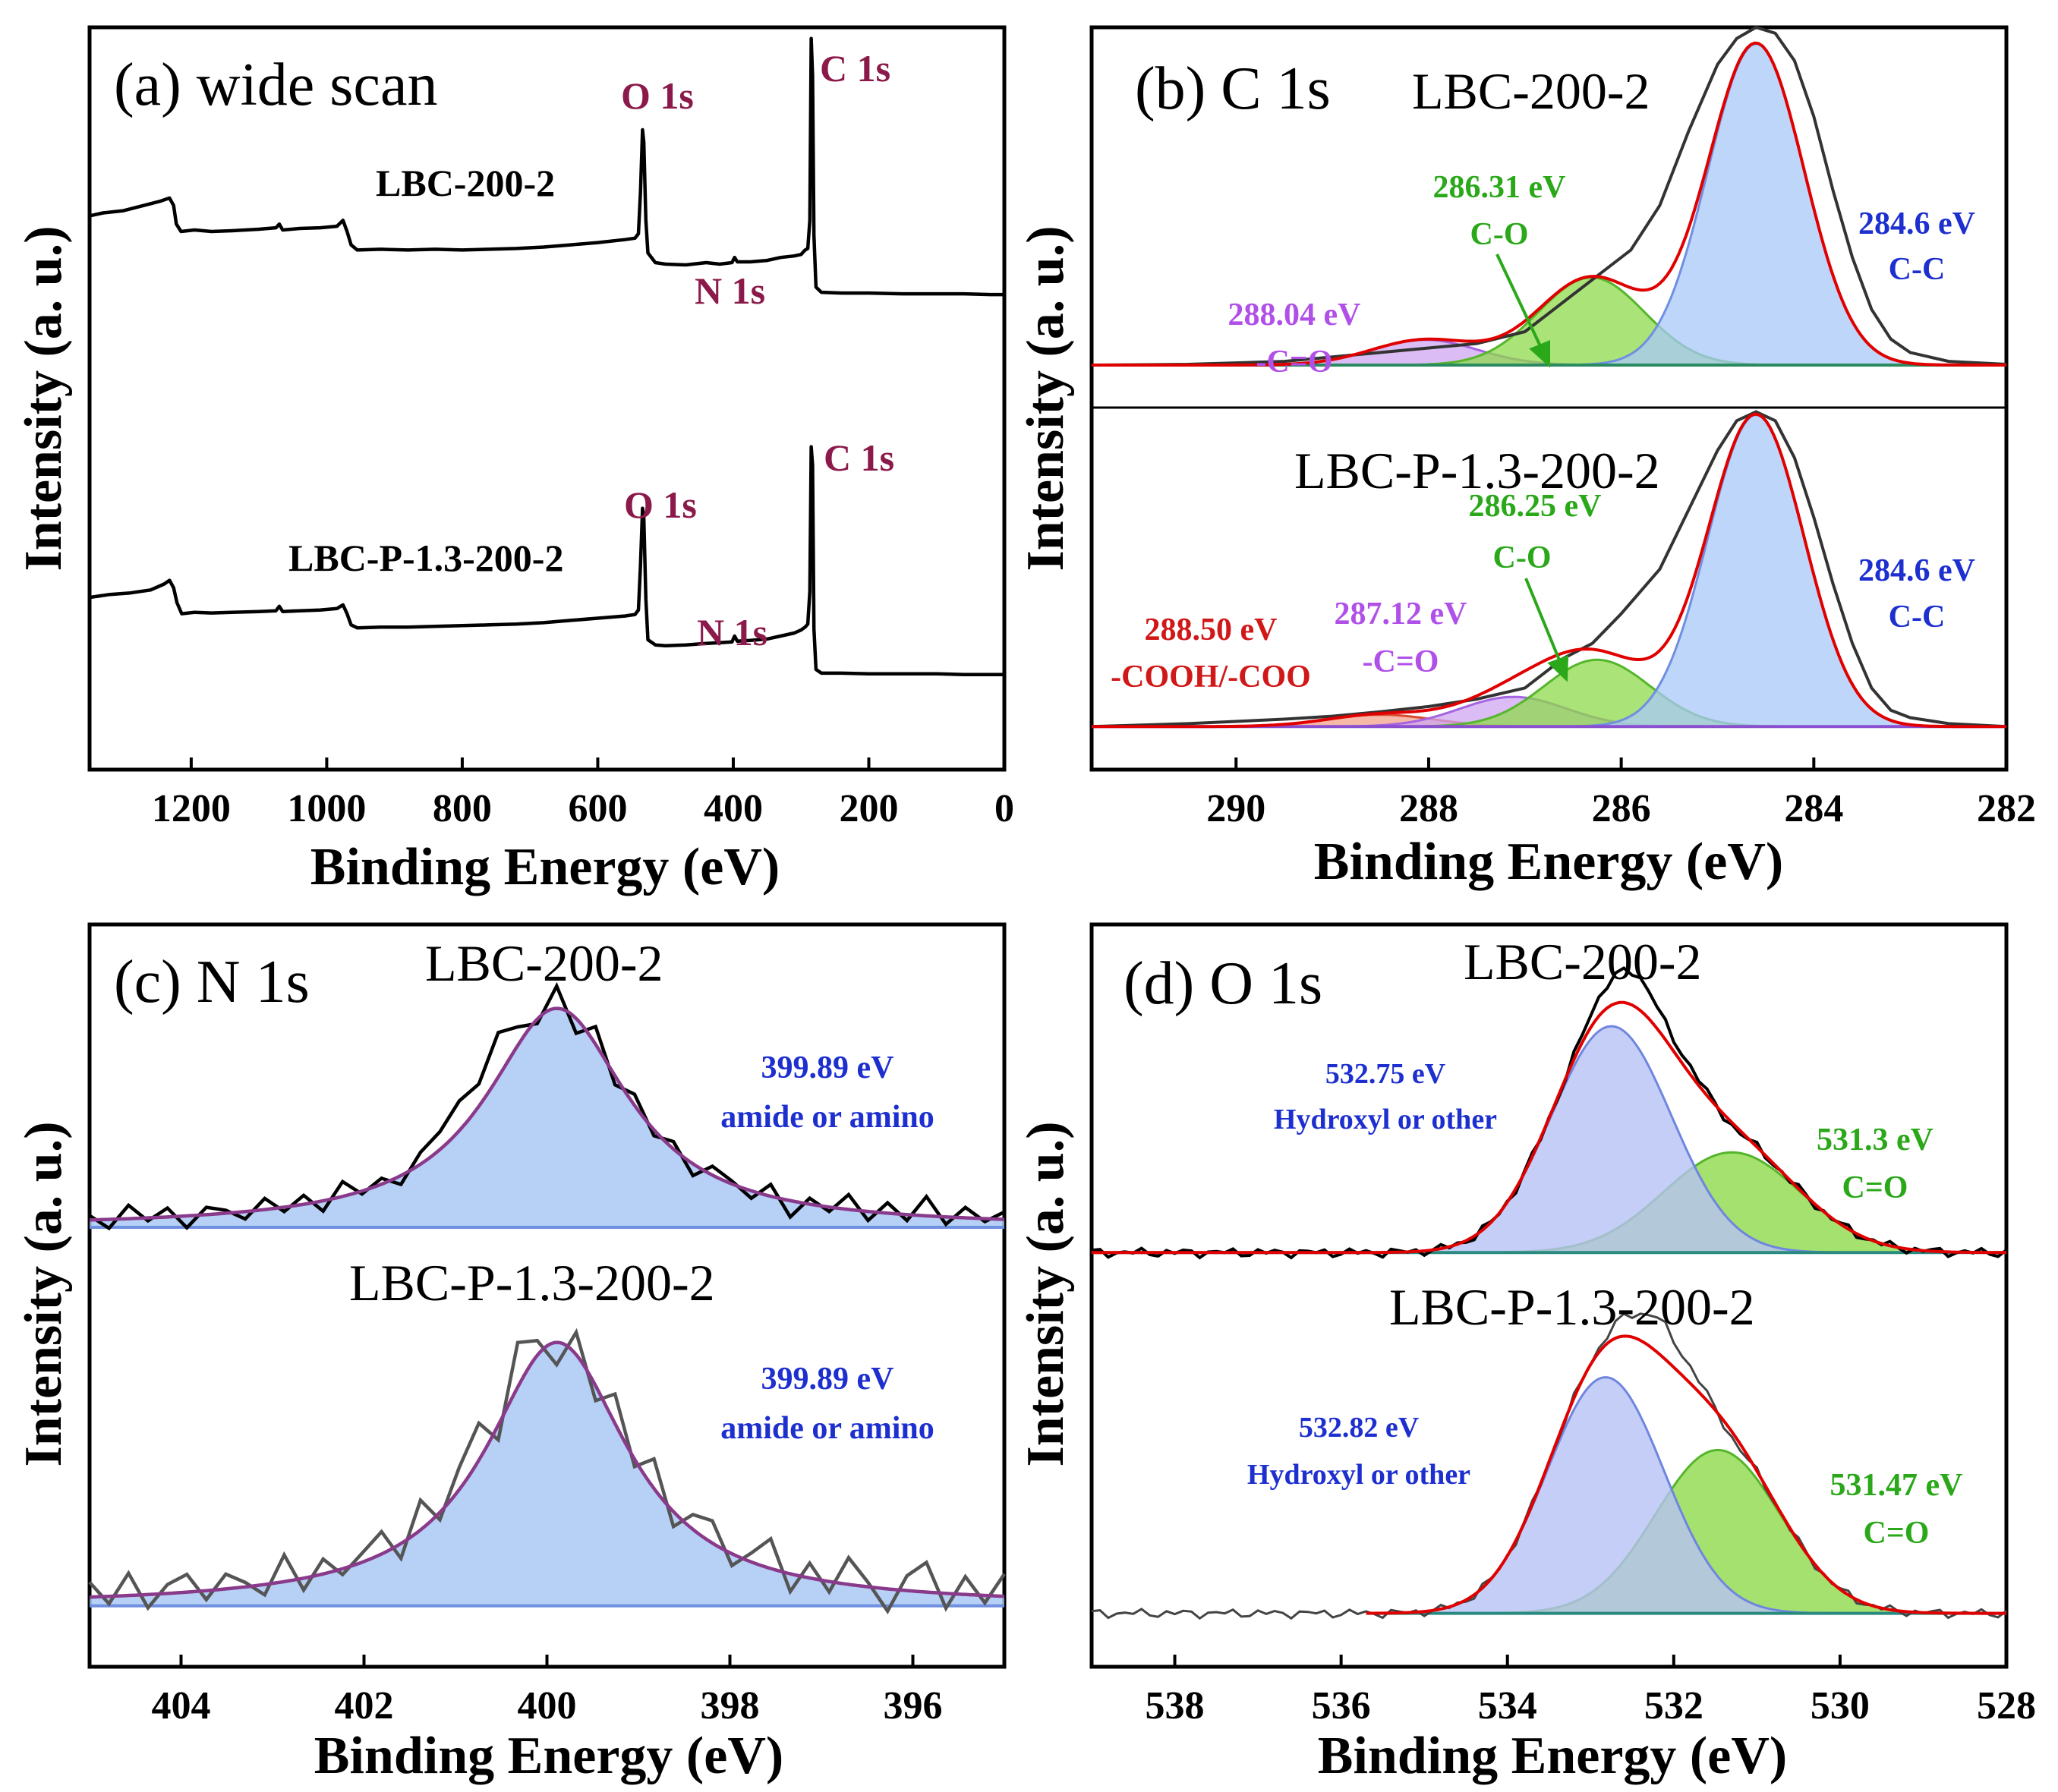 This screenshot has width=2058, height=1792. I want to click on panel-a-c1s-label-2: C 1s, so click(859, 457).